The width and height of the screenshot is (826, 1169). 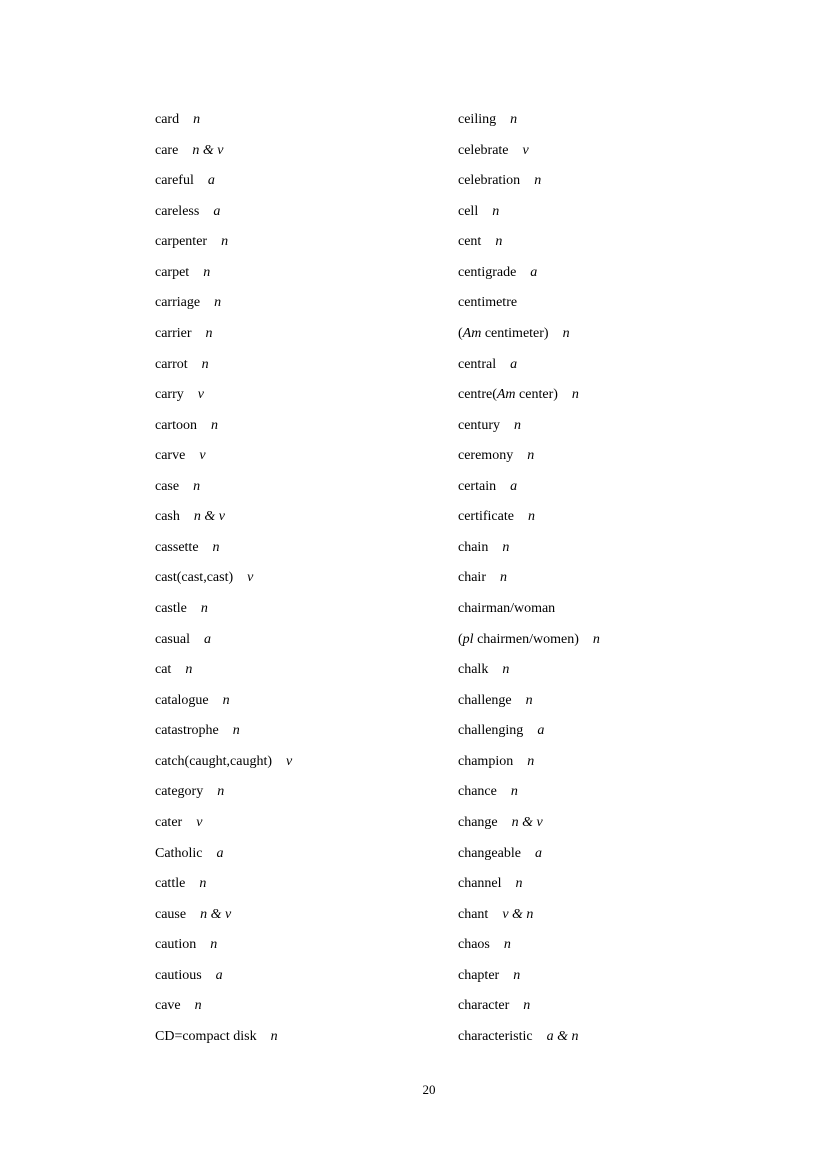 I want to click on vocabulary-entry: Catholic a, so click(x=223, y=860).